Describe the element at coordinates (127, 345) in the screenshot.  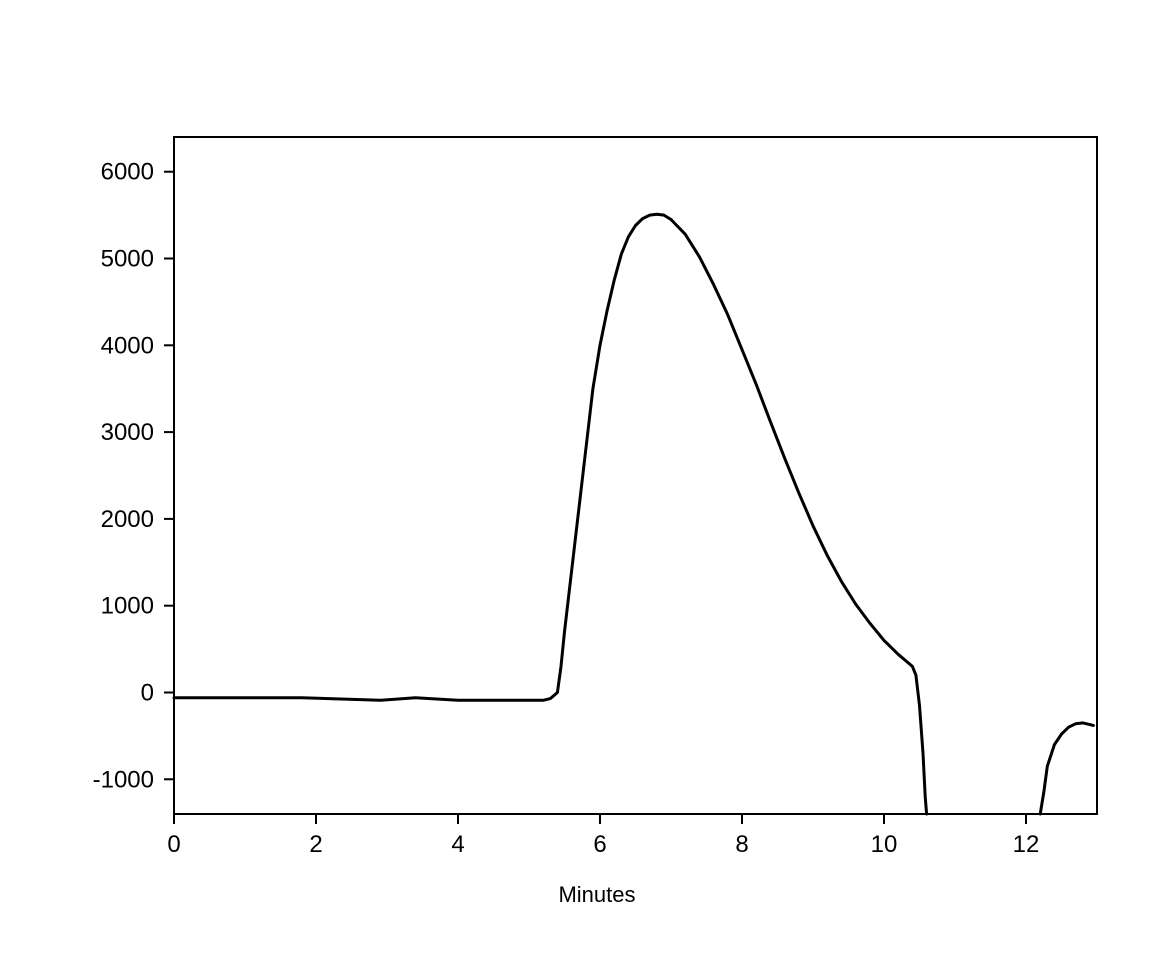
I see `y-tick-label: 4000` at that location.